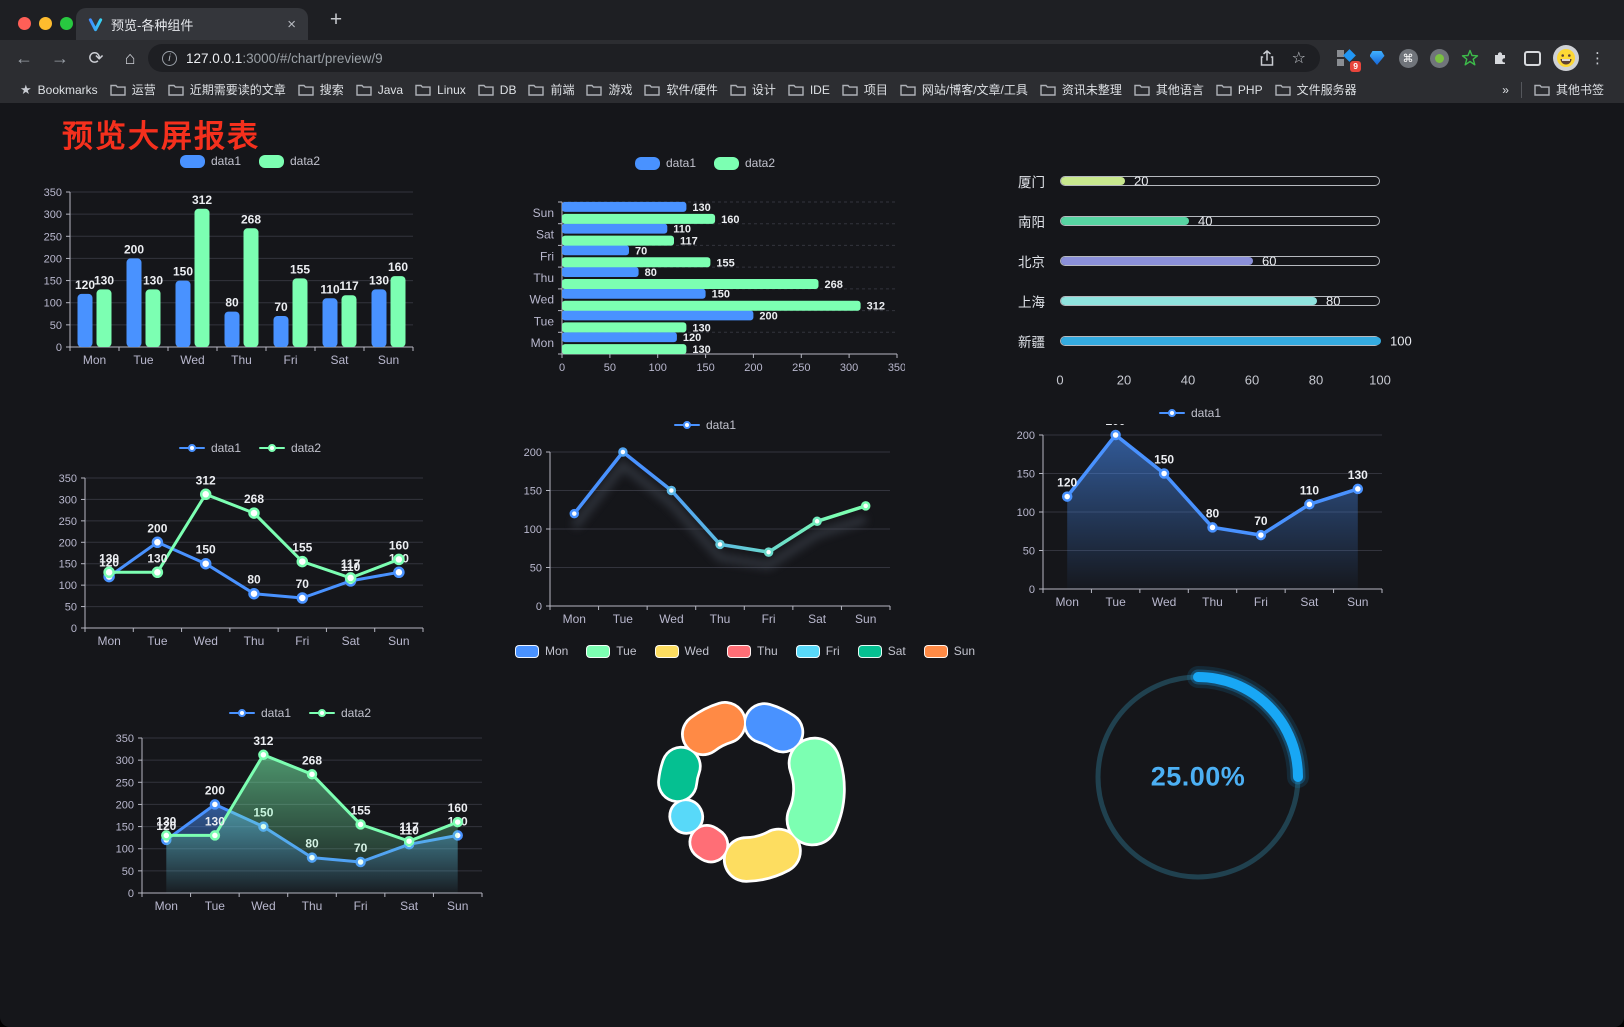  What do you see at coordinates (1532, 58) in the screenshot?
I see `sidebar-panel-icon` at bounding box center [1532, 58].